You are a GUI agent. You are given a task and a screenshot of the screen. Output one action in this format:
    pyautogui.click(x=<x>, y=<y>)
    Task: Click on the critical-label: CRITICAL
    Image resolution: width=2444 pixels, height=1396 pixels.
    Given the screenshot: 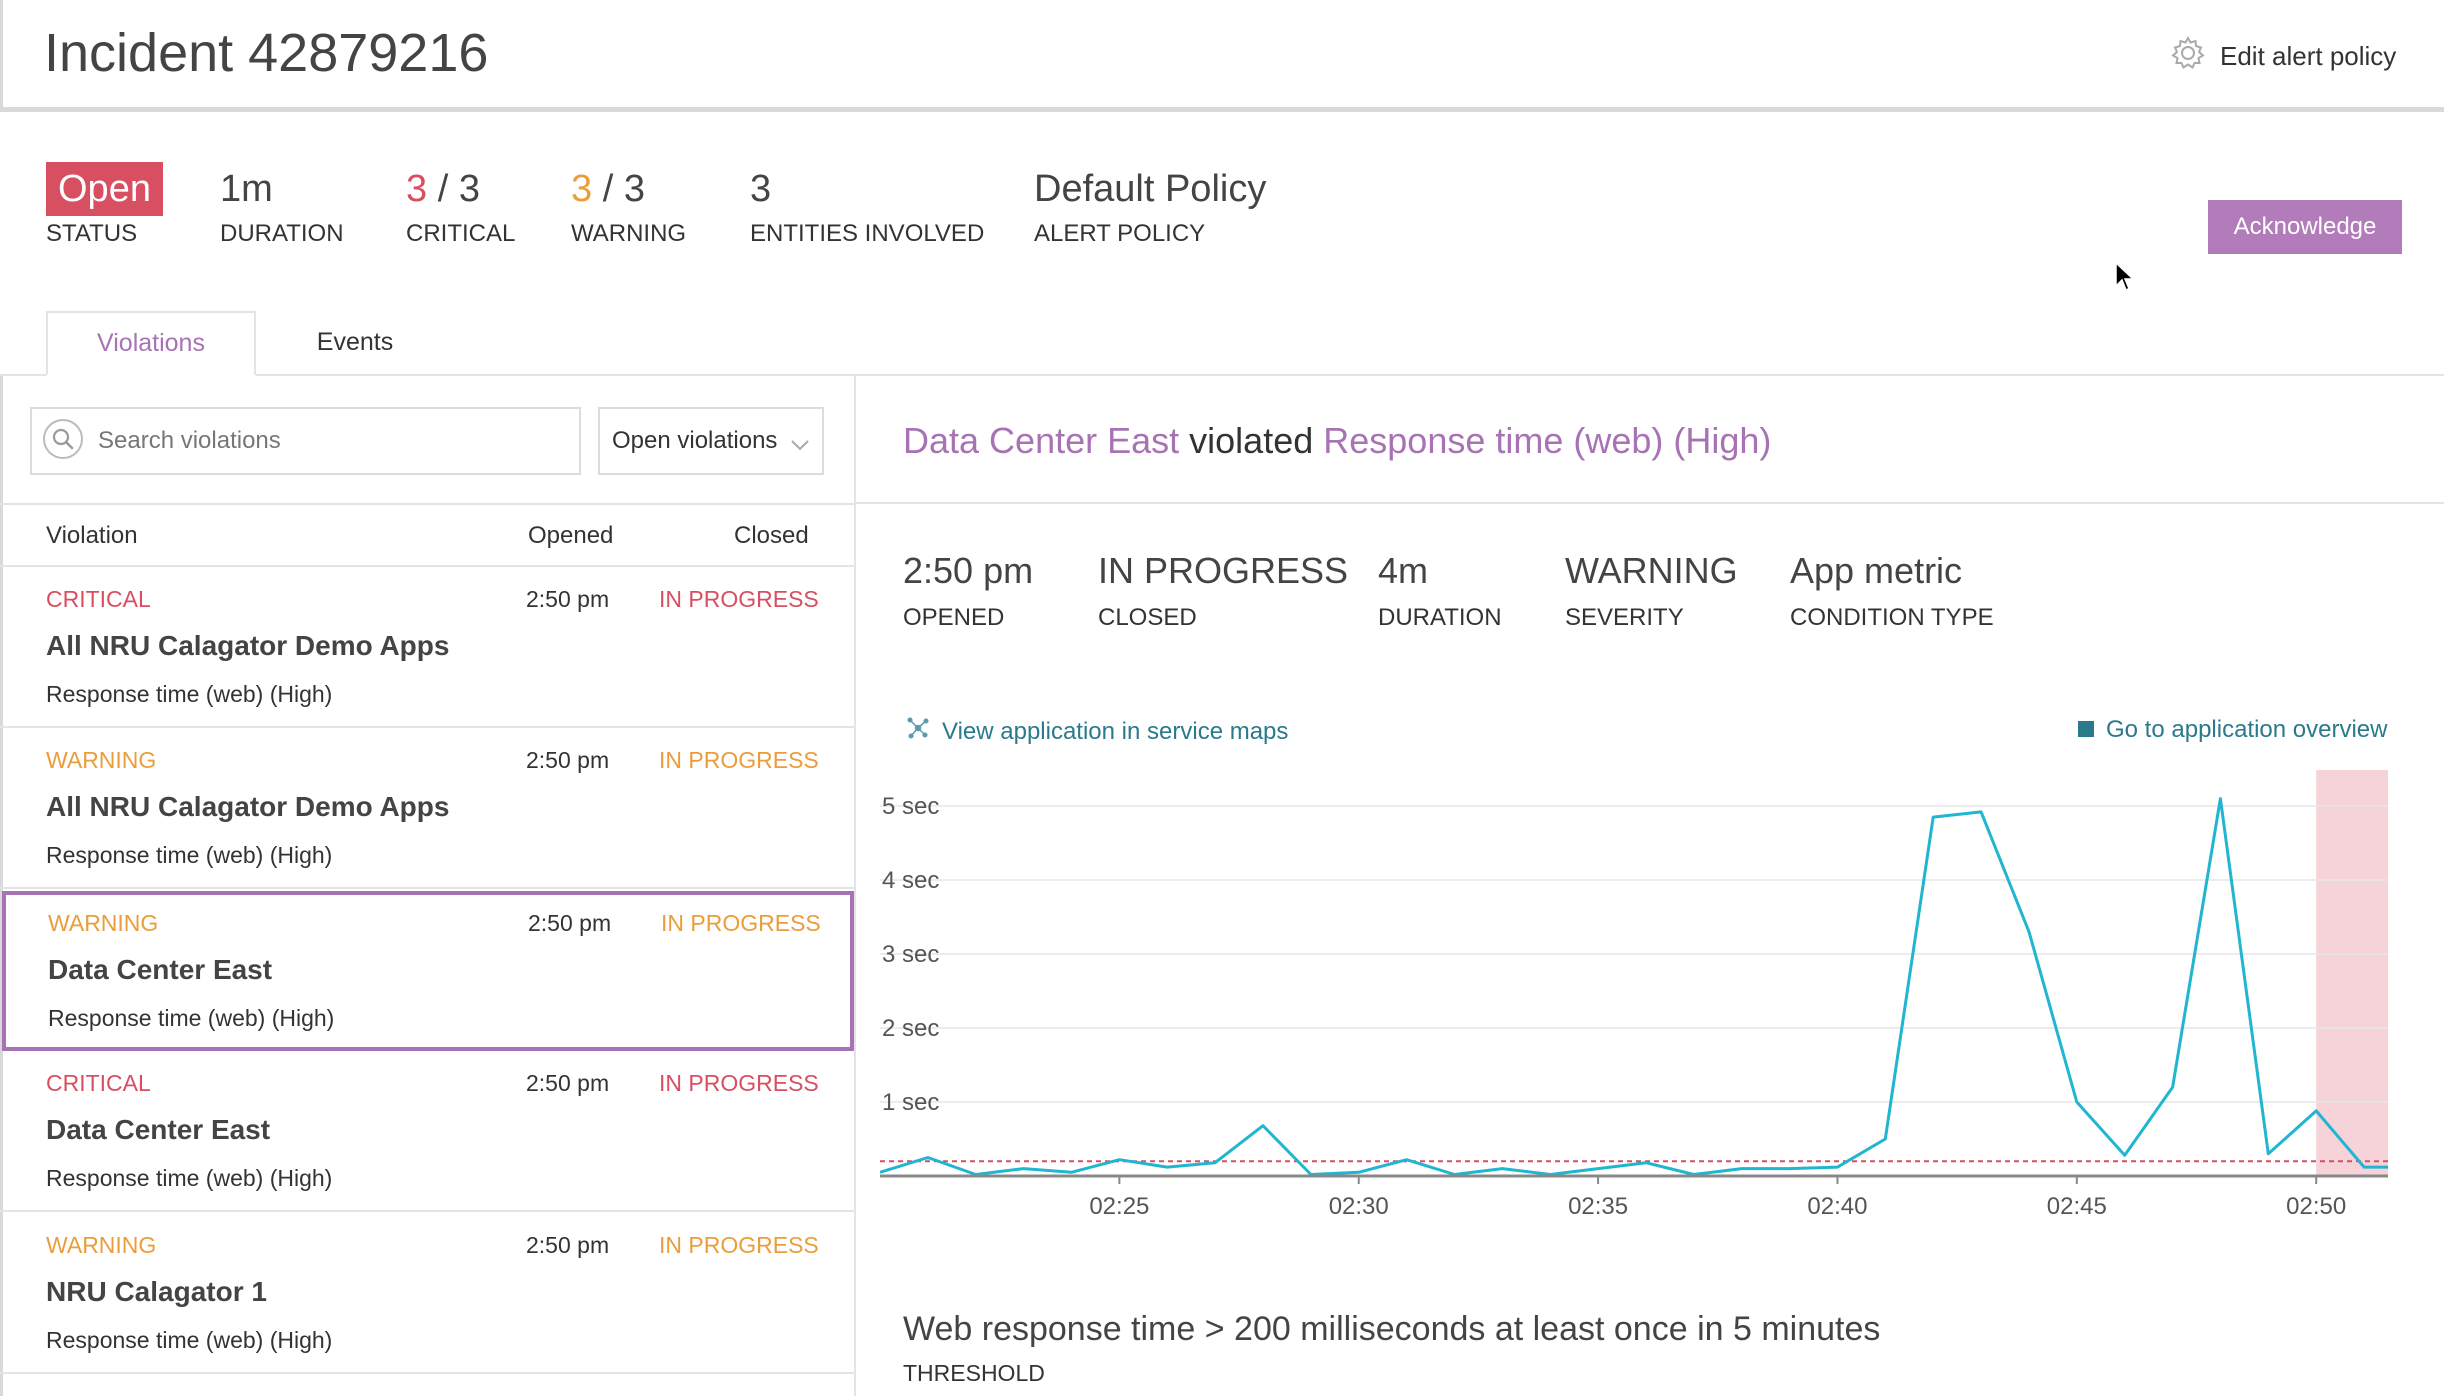 What is the action you would take?
    pyautogui.click(x=461, y=233)
    